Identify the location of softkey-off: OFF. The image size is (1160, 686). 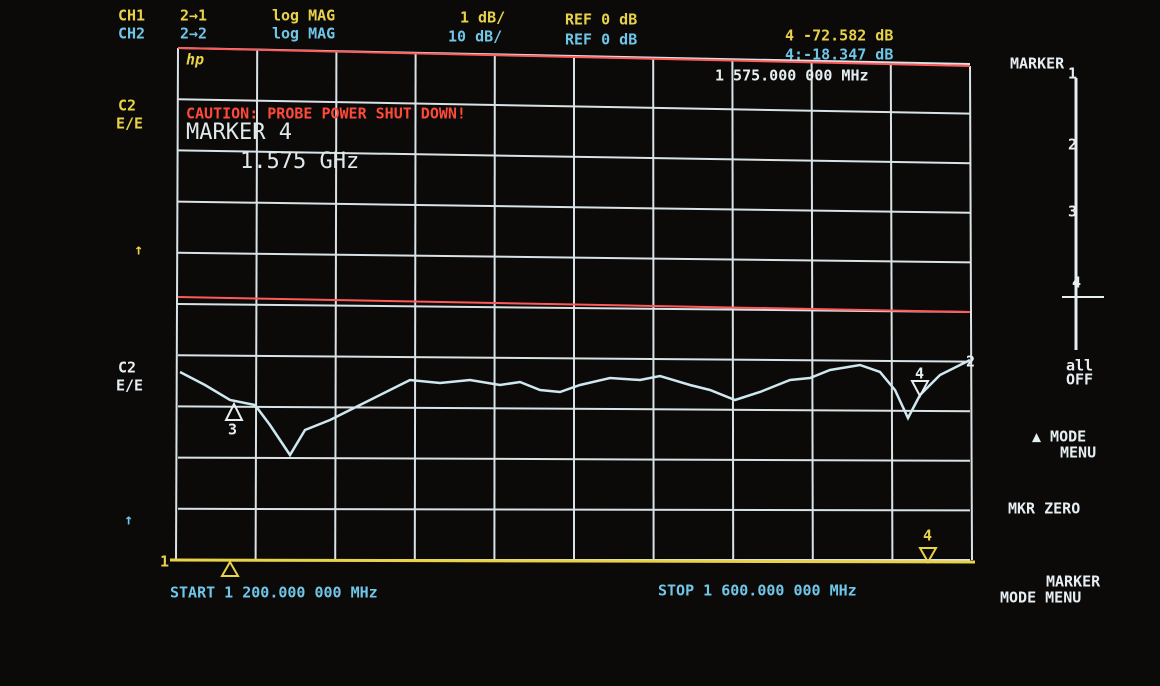
(1079, 380).